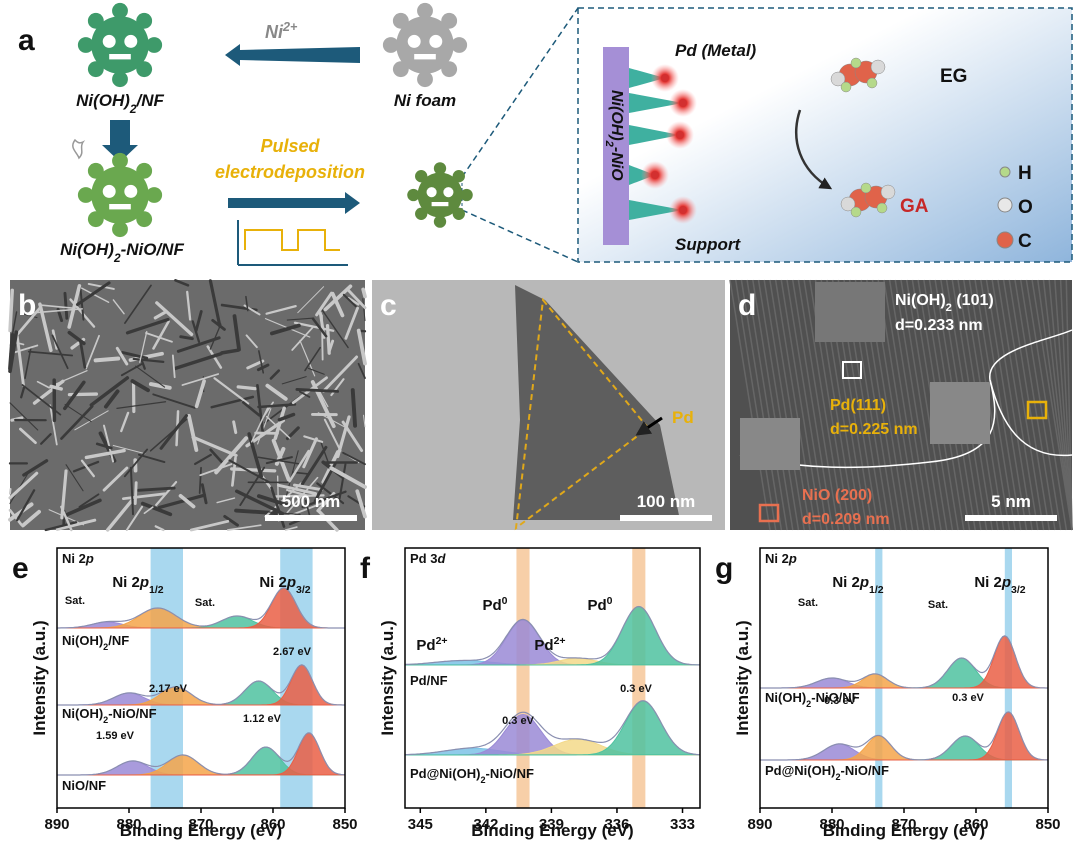 This screenshot has width=1080, height=853. Describe the element at coordinates (201, 754) in the screenshot. I see `peak` at that location.